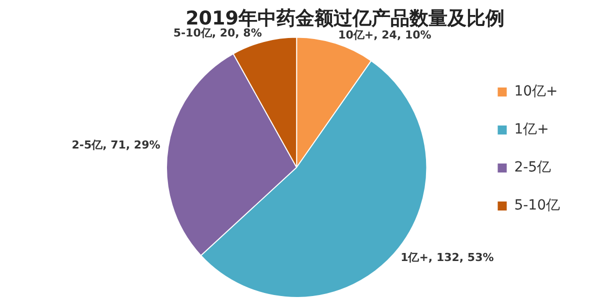 This screenshot has height=302, width=590. What do you see at coordinates (531, 130) in the screenshot?
I see `legend-label: 1亿+` at bounding box center [531, 130].